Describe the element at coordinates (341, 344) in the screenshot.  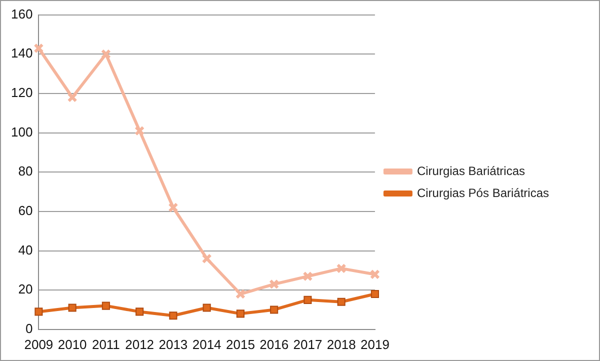
I see `x-tick-label: 2018` at that location.